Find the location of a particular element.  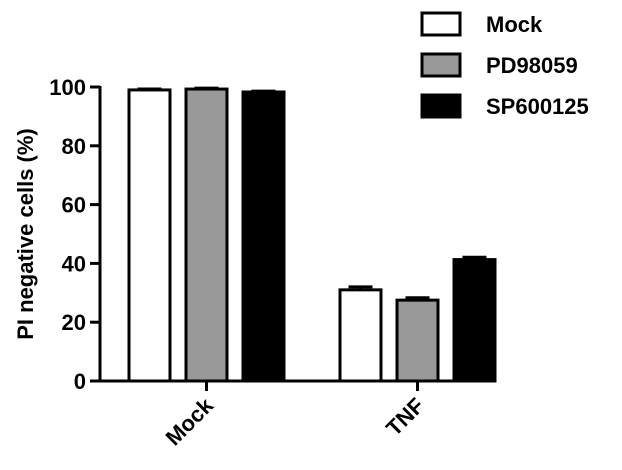

y-tick-label: 60 is located at coordinates (74, 205).